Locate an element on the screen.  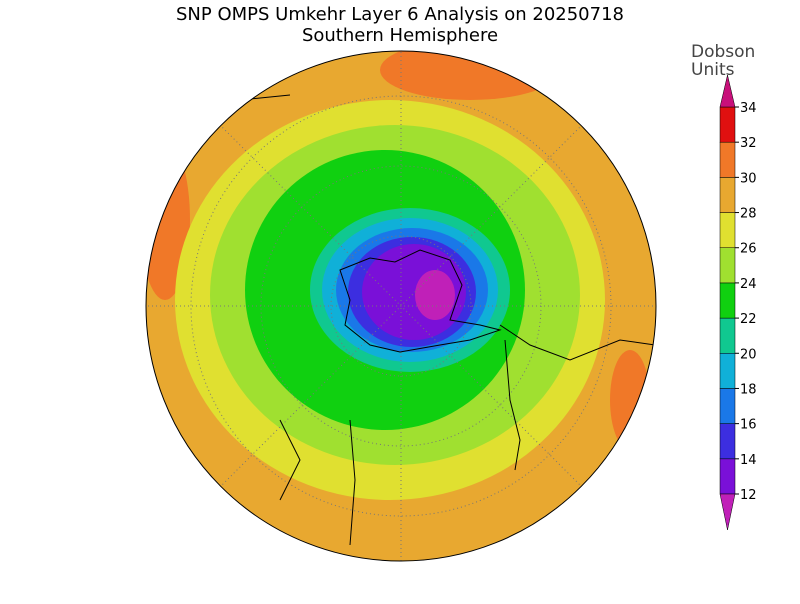
colorbar-tick-label: 22 is located at coordinates (748, 319).